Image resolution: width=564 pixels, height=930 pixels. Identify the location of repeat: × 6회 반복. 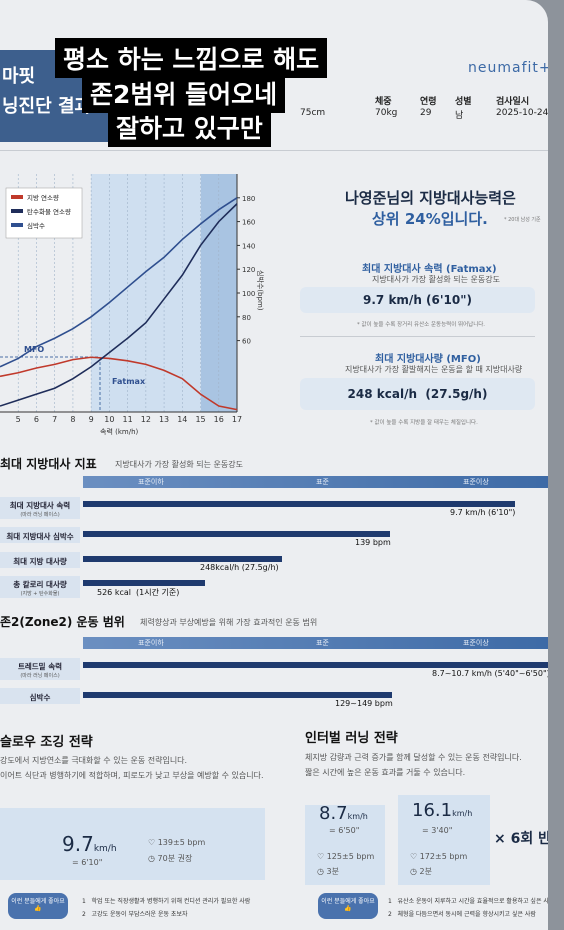
(521, 839).